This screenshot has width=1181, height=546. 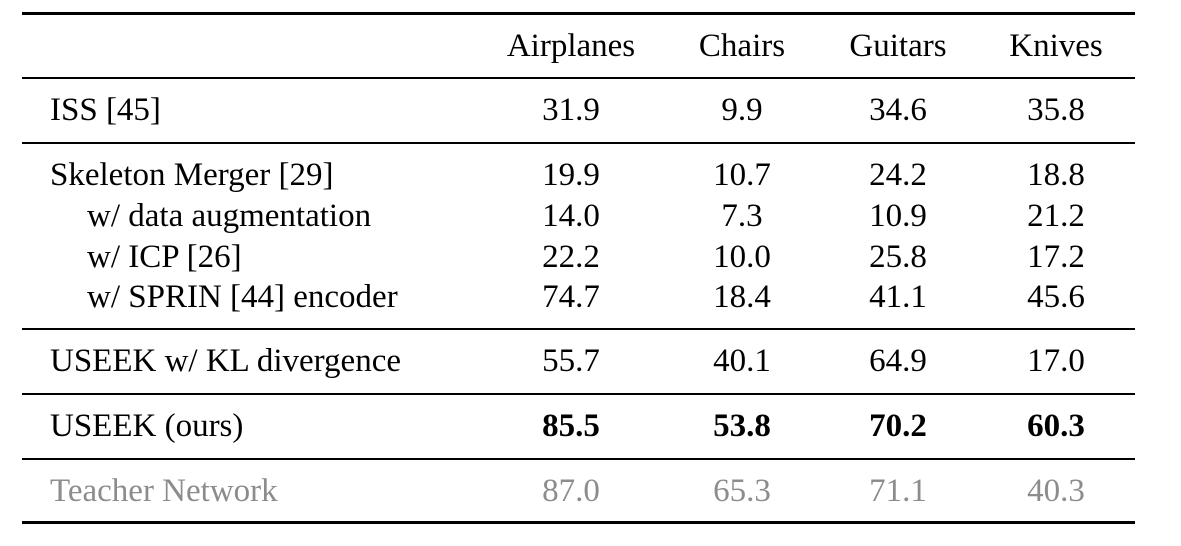 What do you see at coordinates (898, 110) in the screenshot?
I see `cell-iss-guitars: 34.6` at bounding box center [898, 110].